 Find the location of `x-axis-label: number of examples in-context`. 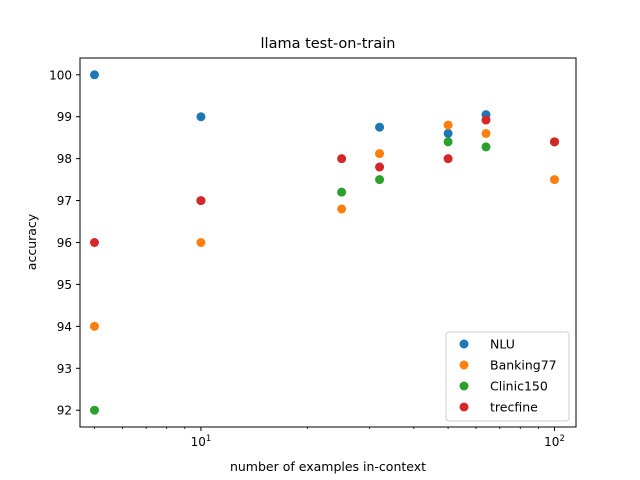

x-axis-label: number of examples in-context is located at coordinates (328, 466).